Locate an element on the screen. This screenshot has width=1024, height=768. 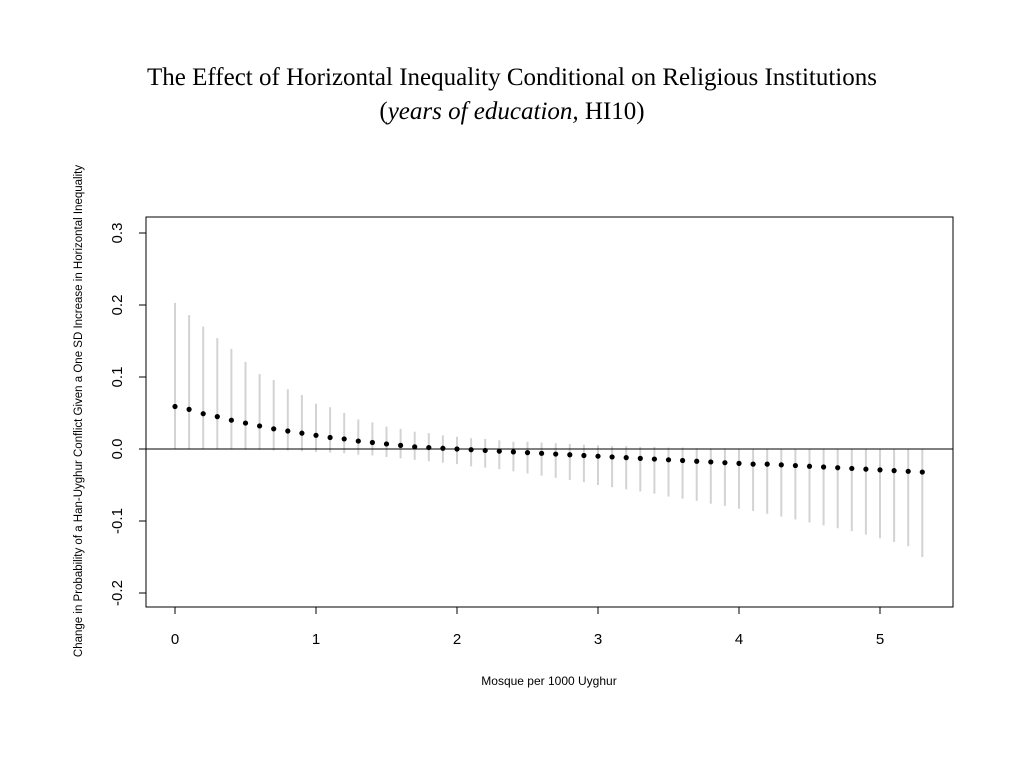
y-tick-label: -0.2 is located at coordinates (117, 593).